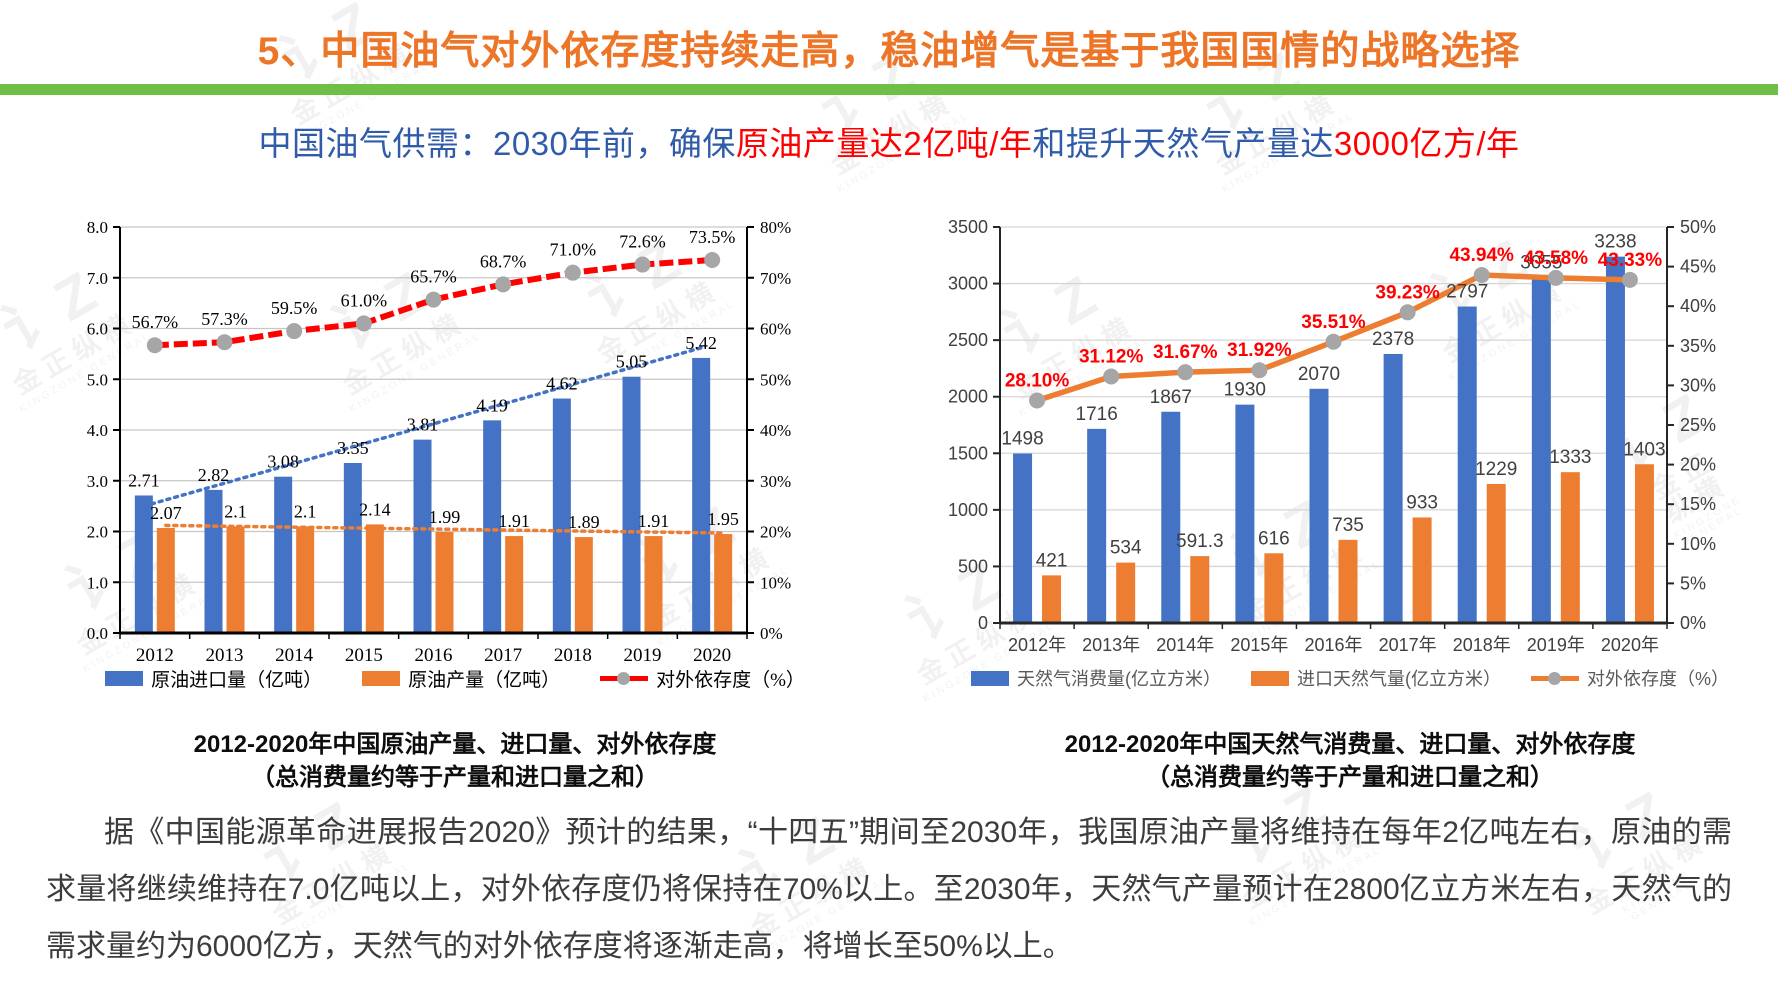 The image size is (1778, 1000). What do you see at coordinates (97, 532) in the screenshot?
I see `svg-text: 2.0` at bounding box center [97, 532].